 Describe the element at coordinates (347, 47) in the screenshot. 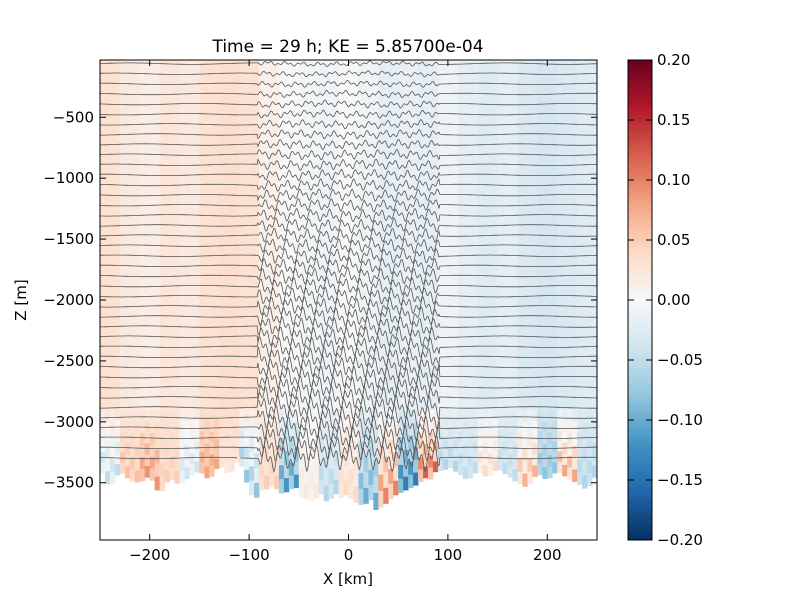

I see `chart-title: Time = 29 h; KE = 5.85700e-04` at that location.